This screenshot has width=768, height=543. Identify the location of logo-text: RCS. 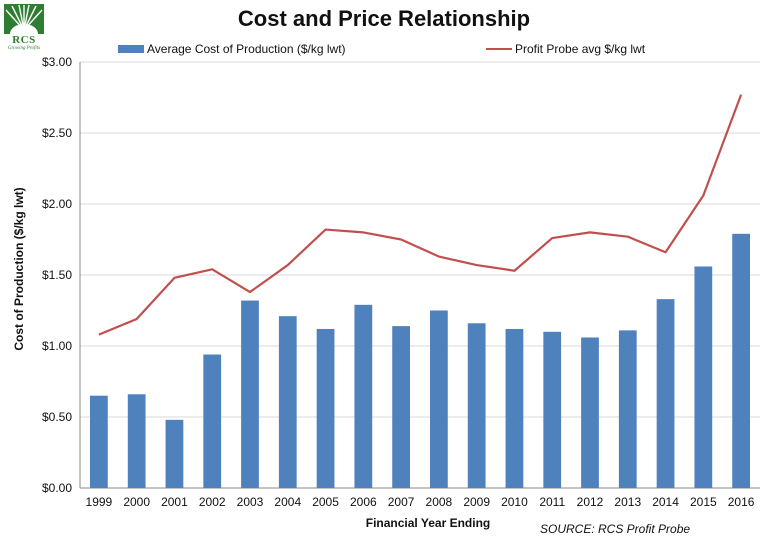
(24, 40).